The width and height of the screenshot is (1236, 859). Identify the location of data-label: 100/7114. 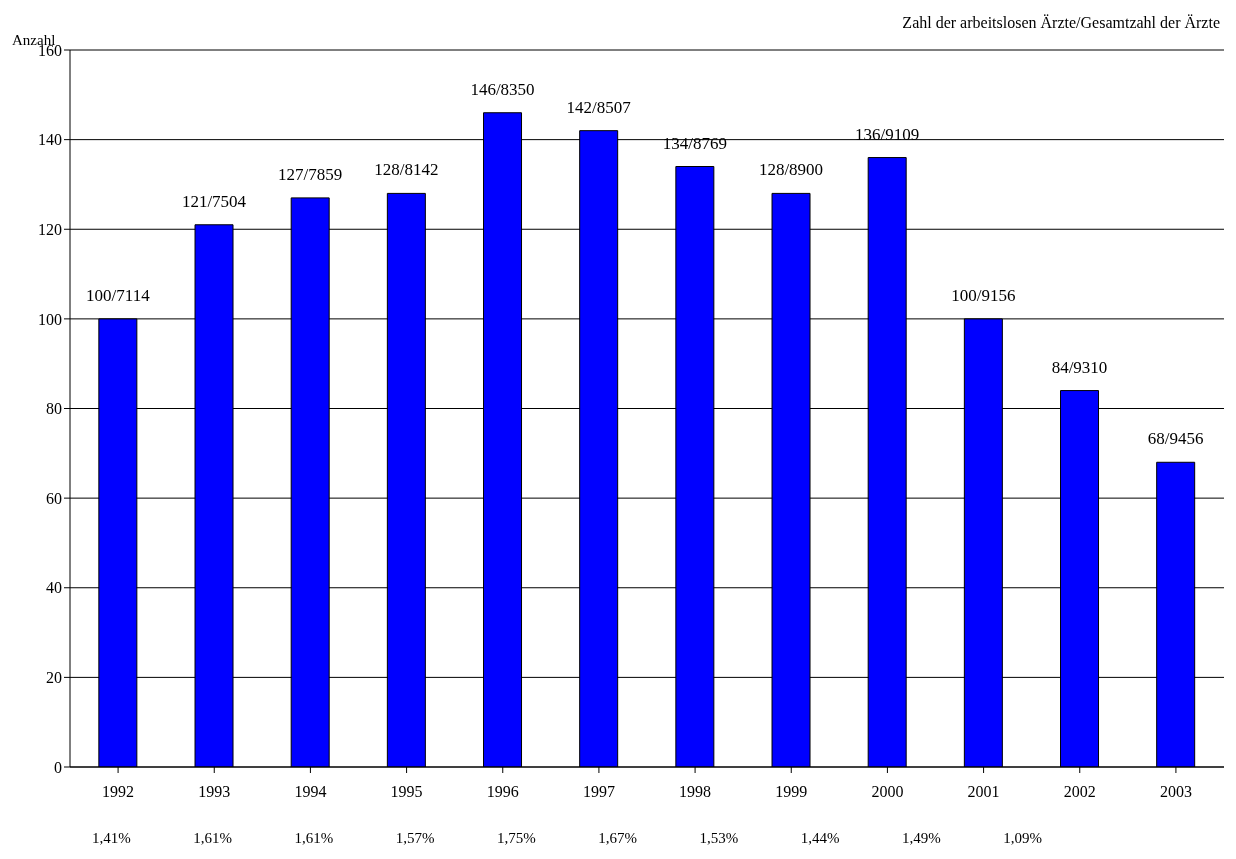
(118, 295).